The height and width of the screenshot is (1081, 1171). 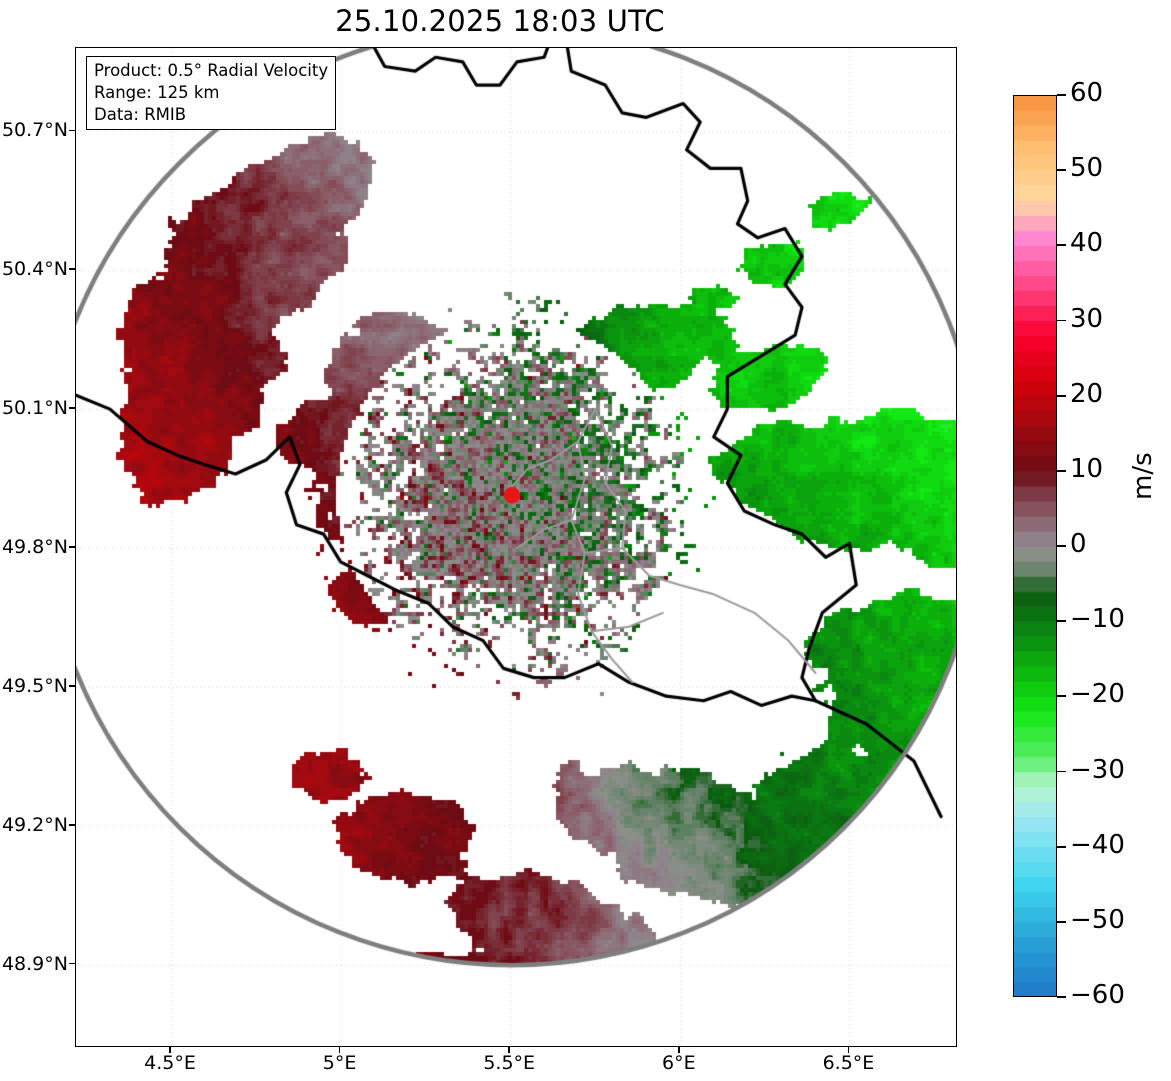 I want to click on info-range: Range: 125 km, so click(x=157, y=92).